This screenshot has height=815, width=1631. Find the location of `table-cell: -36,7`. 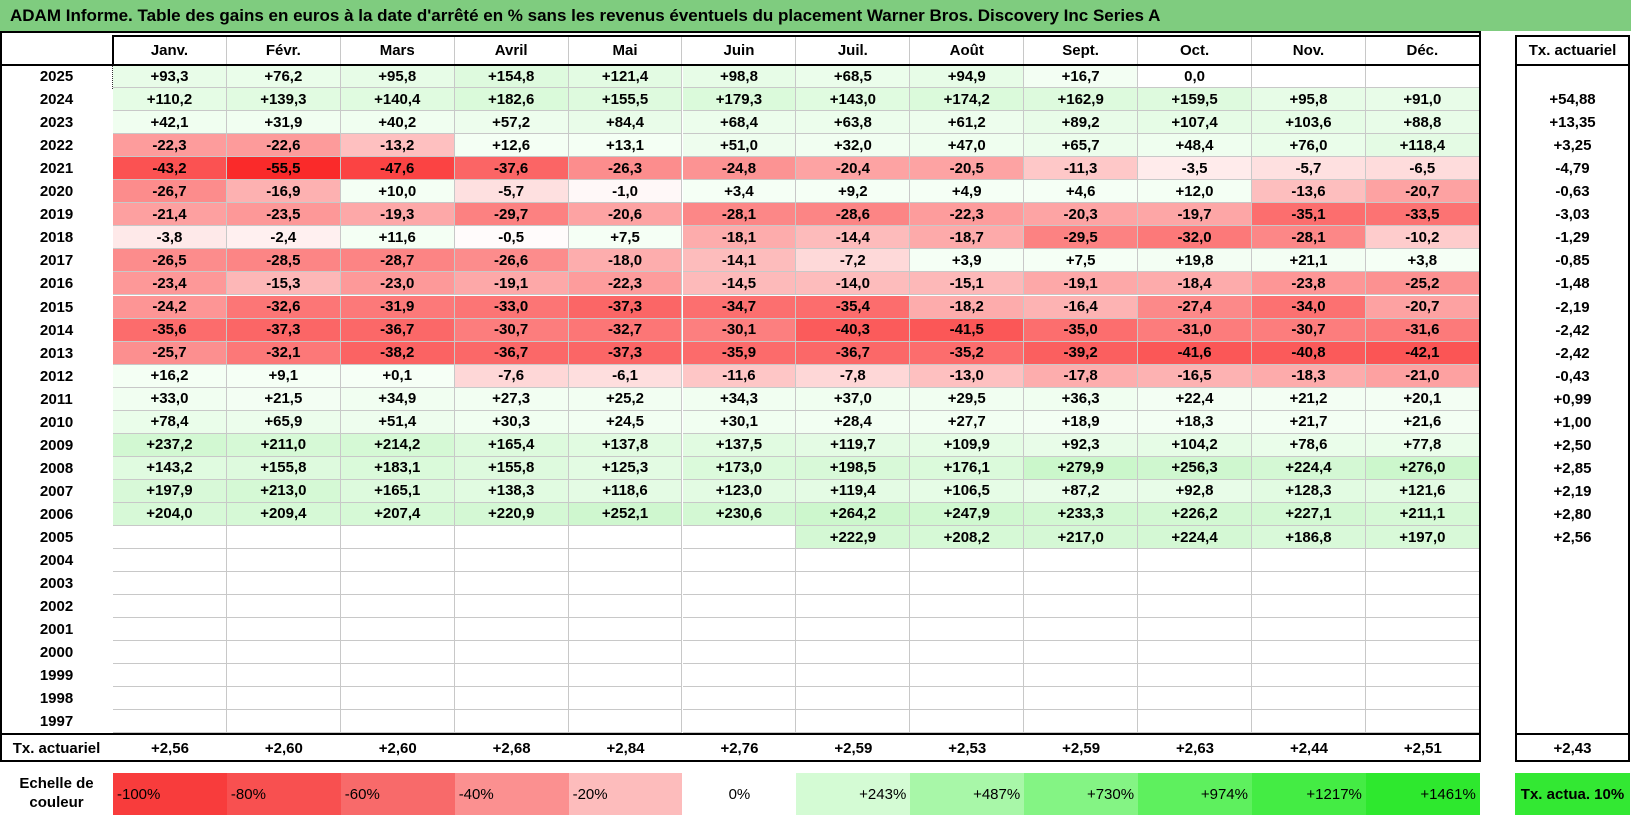

table-cell: -36,7 is located at coordinates (511, 353).